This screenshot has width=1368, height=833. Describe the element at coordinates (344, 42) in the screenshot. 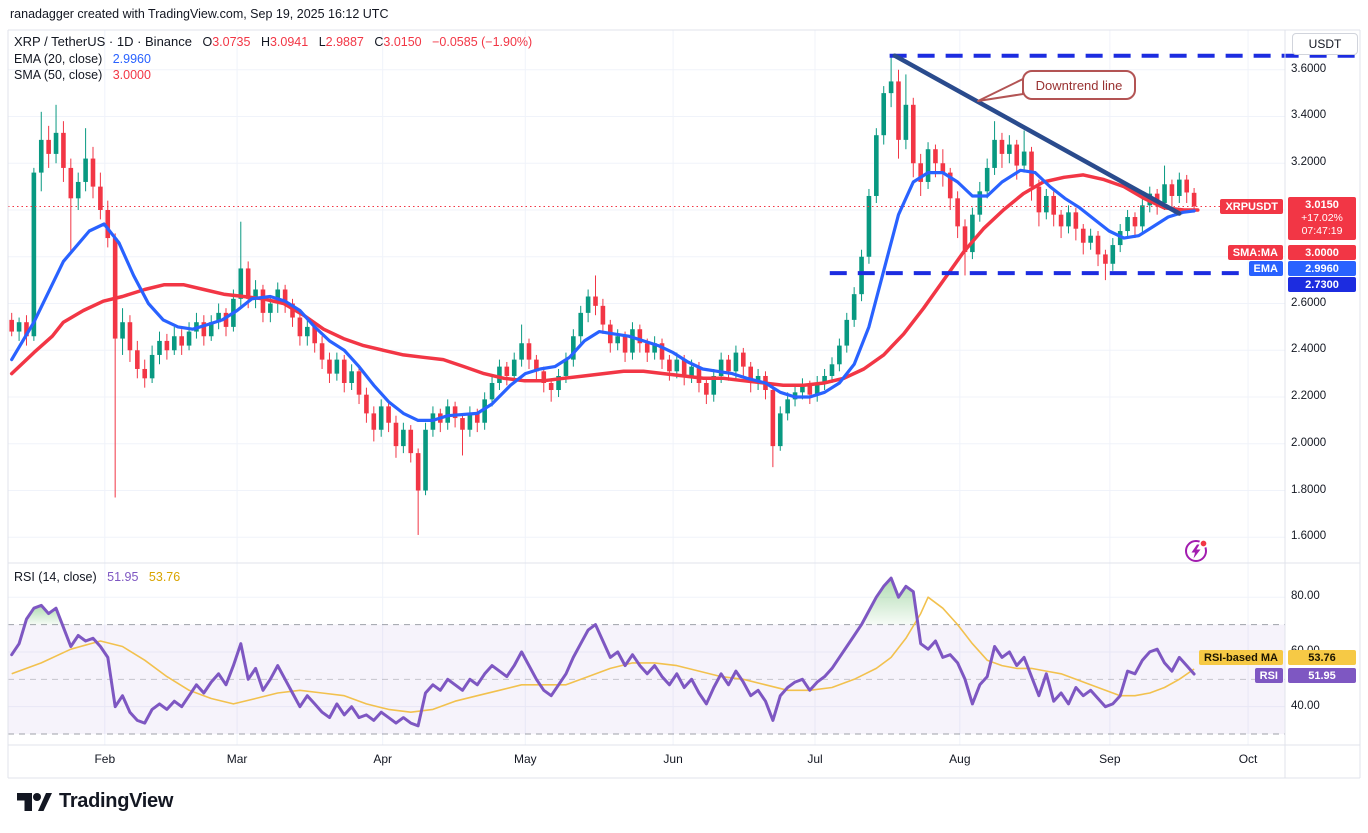

I see `ohlc-low-value: 2.9887` at that location.